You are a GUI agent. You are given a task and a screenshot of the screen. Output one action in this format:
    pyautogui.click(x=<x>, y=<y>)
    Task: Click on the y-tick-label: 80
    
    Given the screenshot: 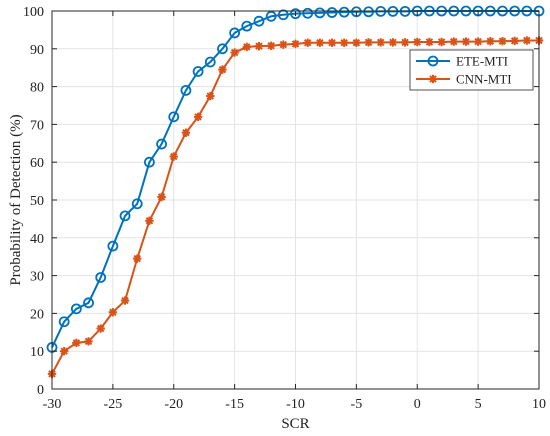 What is the action you would take?
    pyautogui.click(x=37, y=88)
    